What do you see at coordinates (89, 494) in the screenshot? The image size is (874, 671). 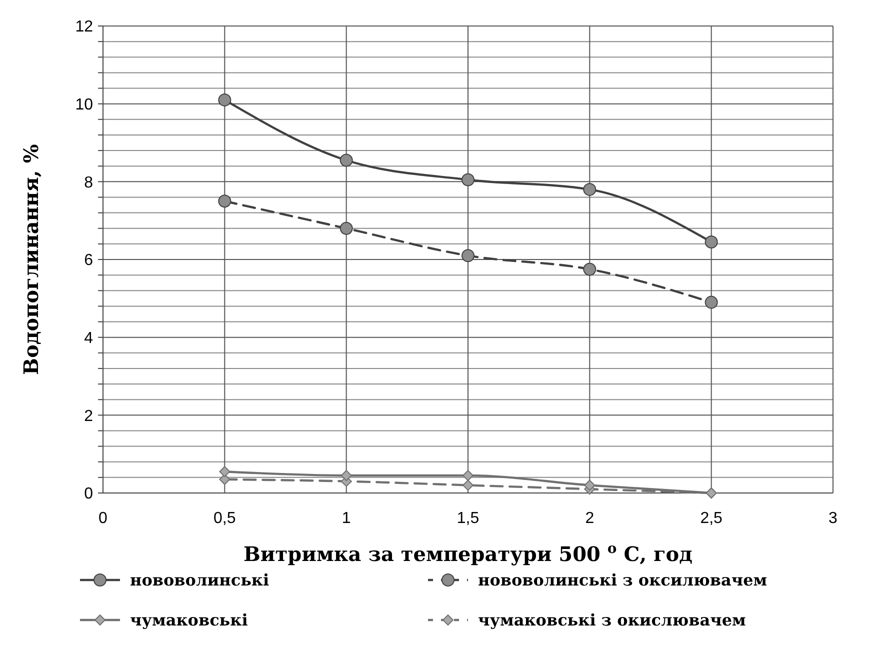 I see `y-tick-label: 0` at bounding box center [89, 494].